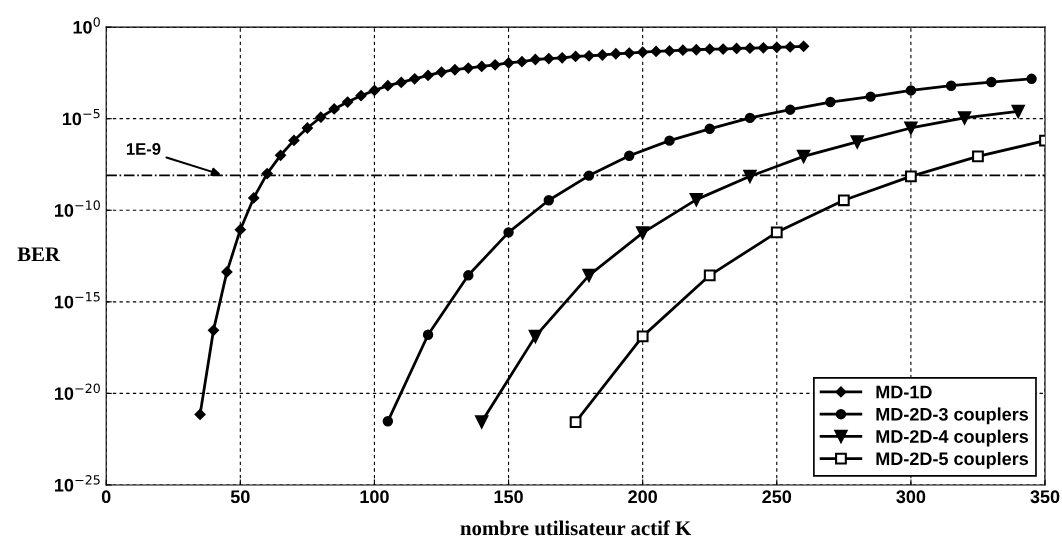 The height and width of the screenshot is (553, 1062). What do you see at coordinates (77, 483) in the screenshot?
I see `y-tick-label: 10$^{−25}$` at bounding box center [77, 483].